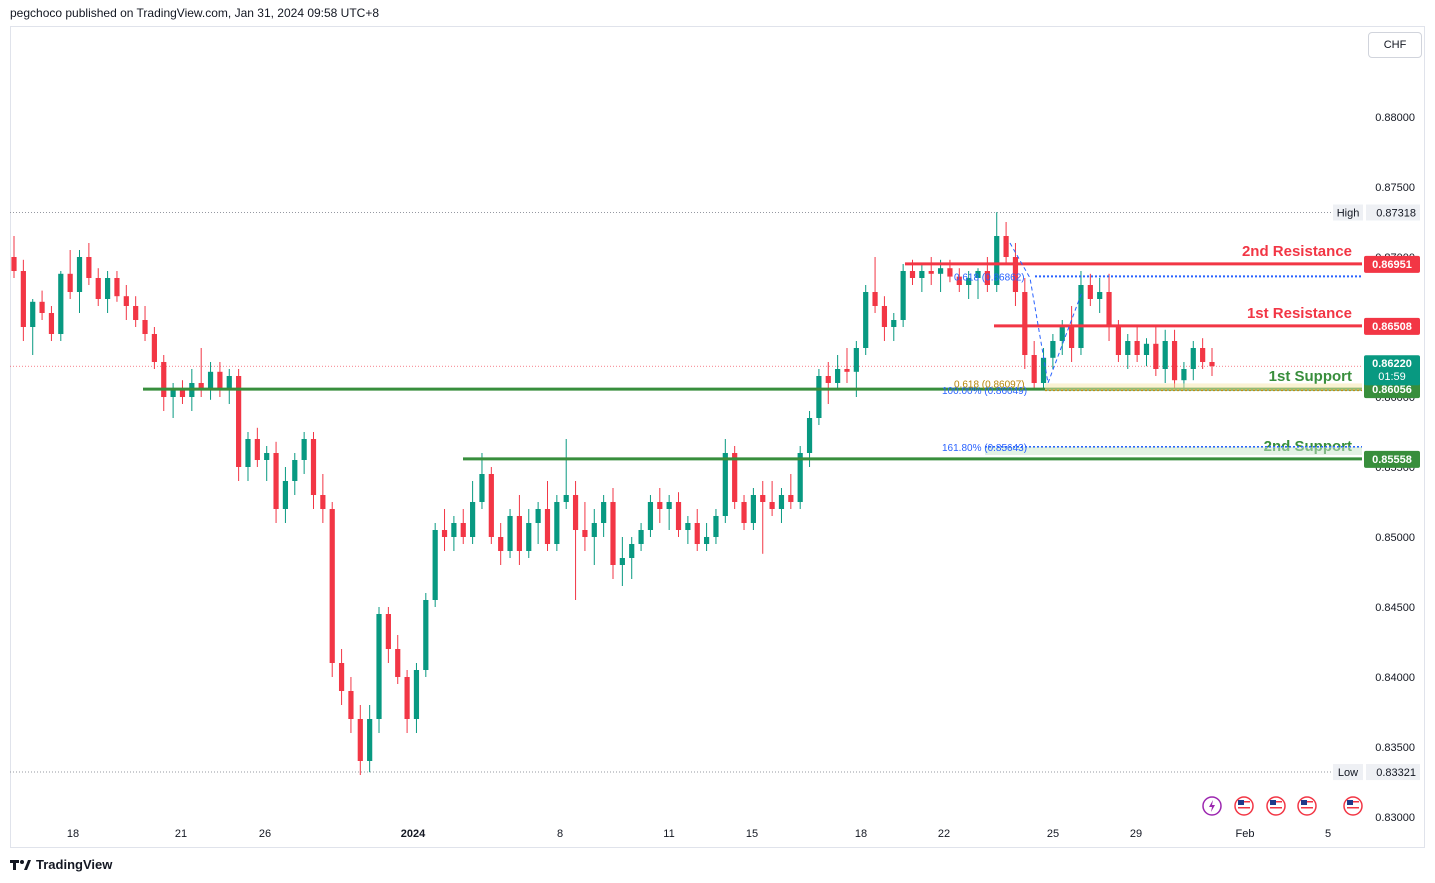 Image resolution: width=1435 pixels, height=883 pixels. What do you see at coordinates (1396, 213) in the screenshot?
I see `high-value: 0.87318` at bounding box center [1396, 213].